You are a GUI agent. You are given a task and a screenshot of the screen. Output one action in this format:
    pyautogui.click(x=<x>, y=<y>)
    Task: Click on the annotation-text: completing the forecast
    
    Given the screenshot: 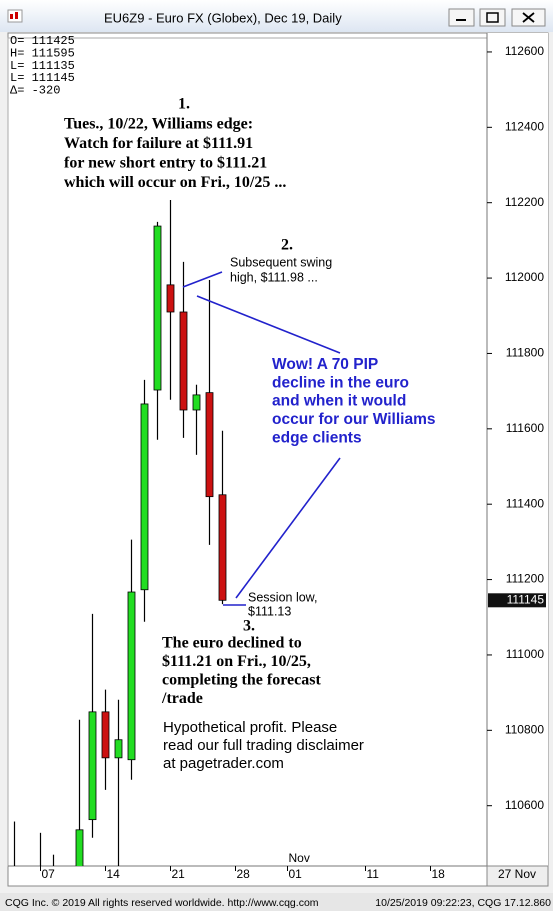 What is the action you would take?
    pyautogui.click(x=241, y=680)
    